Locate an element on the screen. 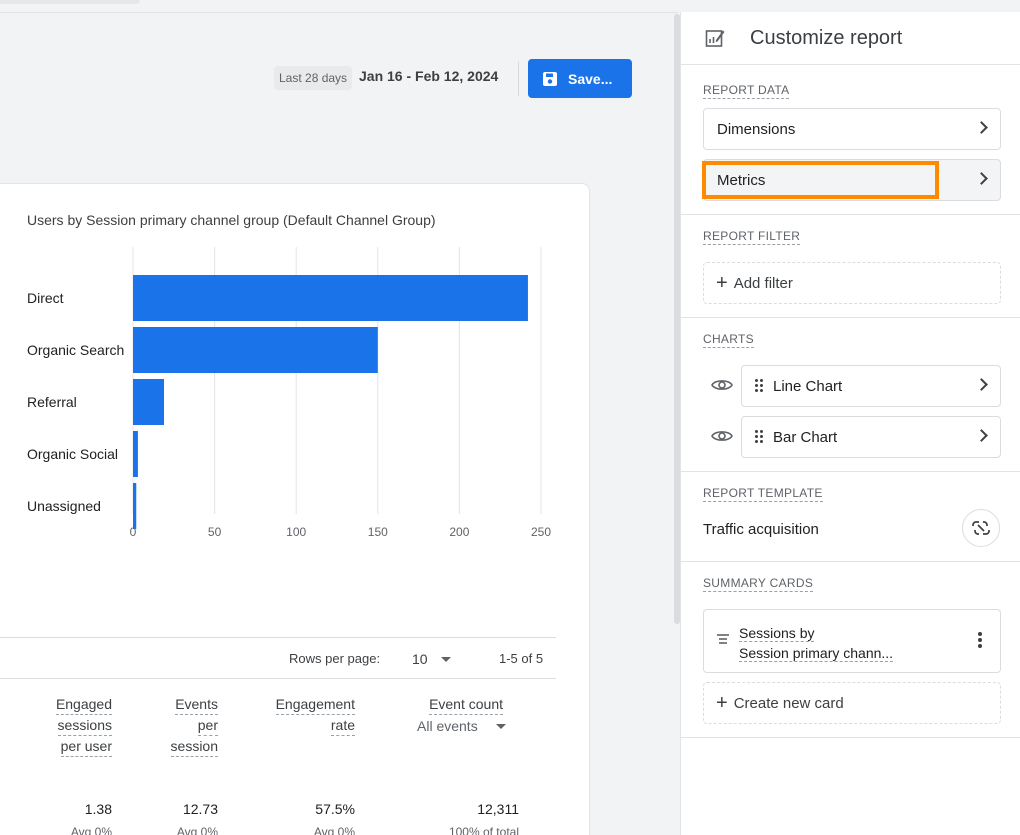 The width and height of the screenshot is (1020, 835). x-tick-label: 100 is located at coordinates (296, 532).